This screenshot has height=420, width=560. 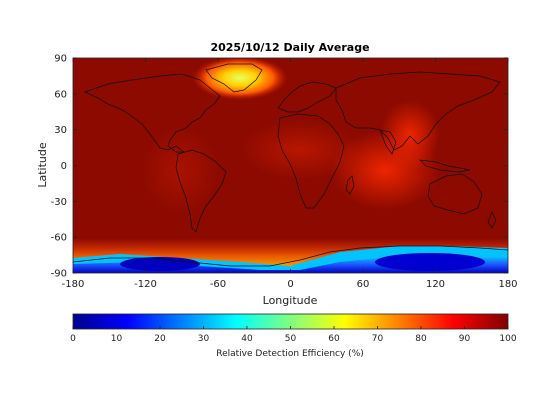 What do you see at coordinates (42, 165) in the screenshot?
I see `y-axis-label: Latitude` at bounding box center [42, 165].